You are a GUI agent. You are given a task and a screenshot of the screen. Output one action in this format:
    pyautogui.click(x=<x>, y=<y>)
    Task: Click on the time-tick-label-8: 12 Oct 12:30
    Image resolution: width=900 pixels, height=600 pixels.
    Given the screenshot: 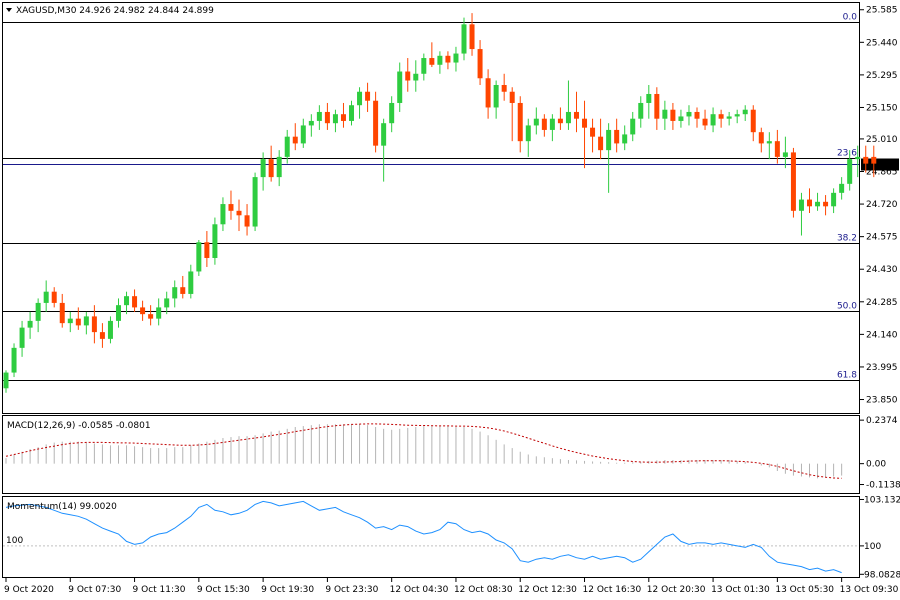 What is the action you would take?
    pyautogui.click(x=547, y=590)
    